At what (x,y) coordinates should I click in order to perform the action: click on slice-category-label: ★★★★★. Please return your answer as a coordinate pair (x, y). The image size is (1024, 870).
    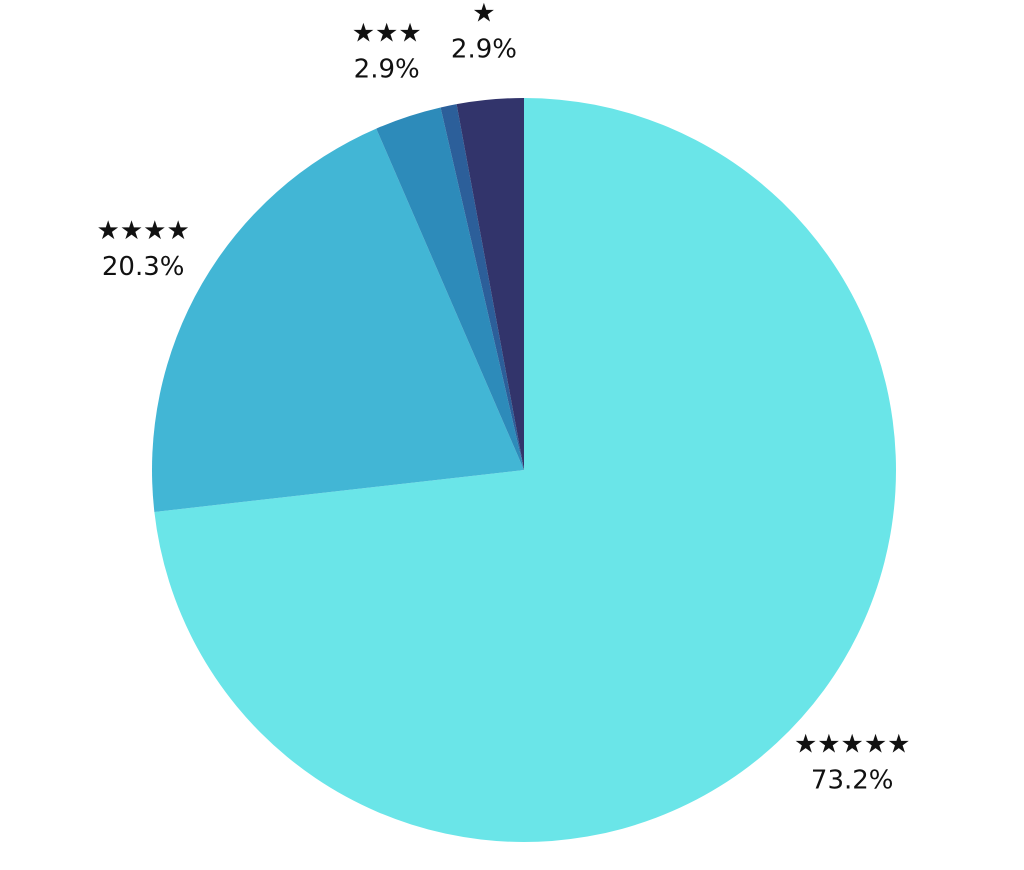
    Looking at the image, I should click on (852, 745).